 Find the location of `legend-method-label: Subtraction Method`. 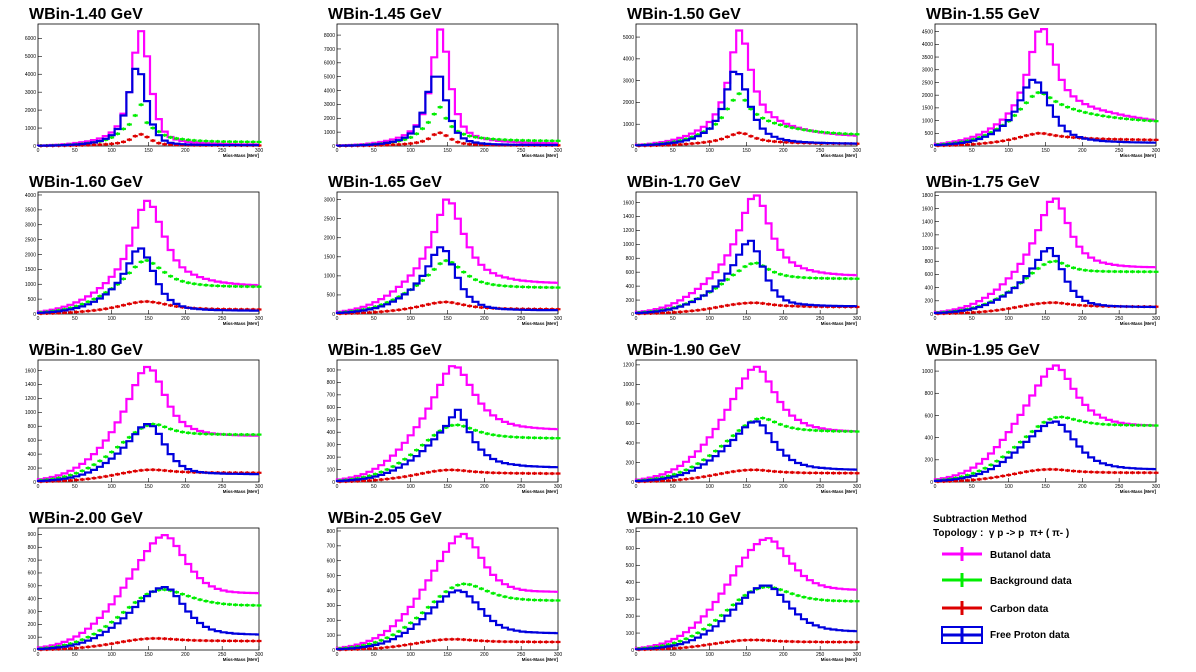

legend-method-label: Subtraction Method is located at coordinates (980, 519).